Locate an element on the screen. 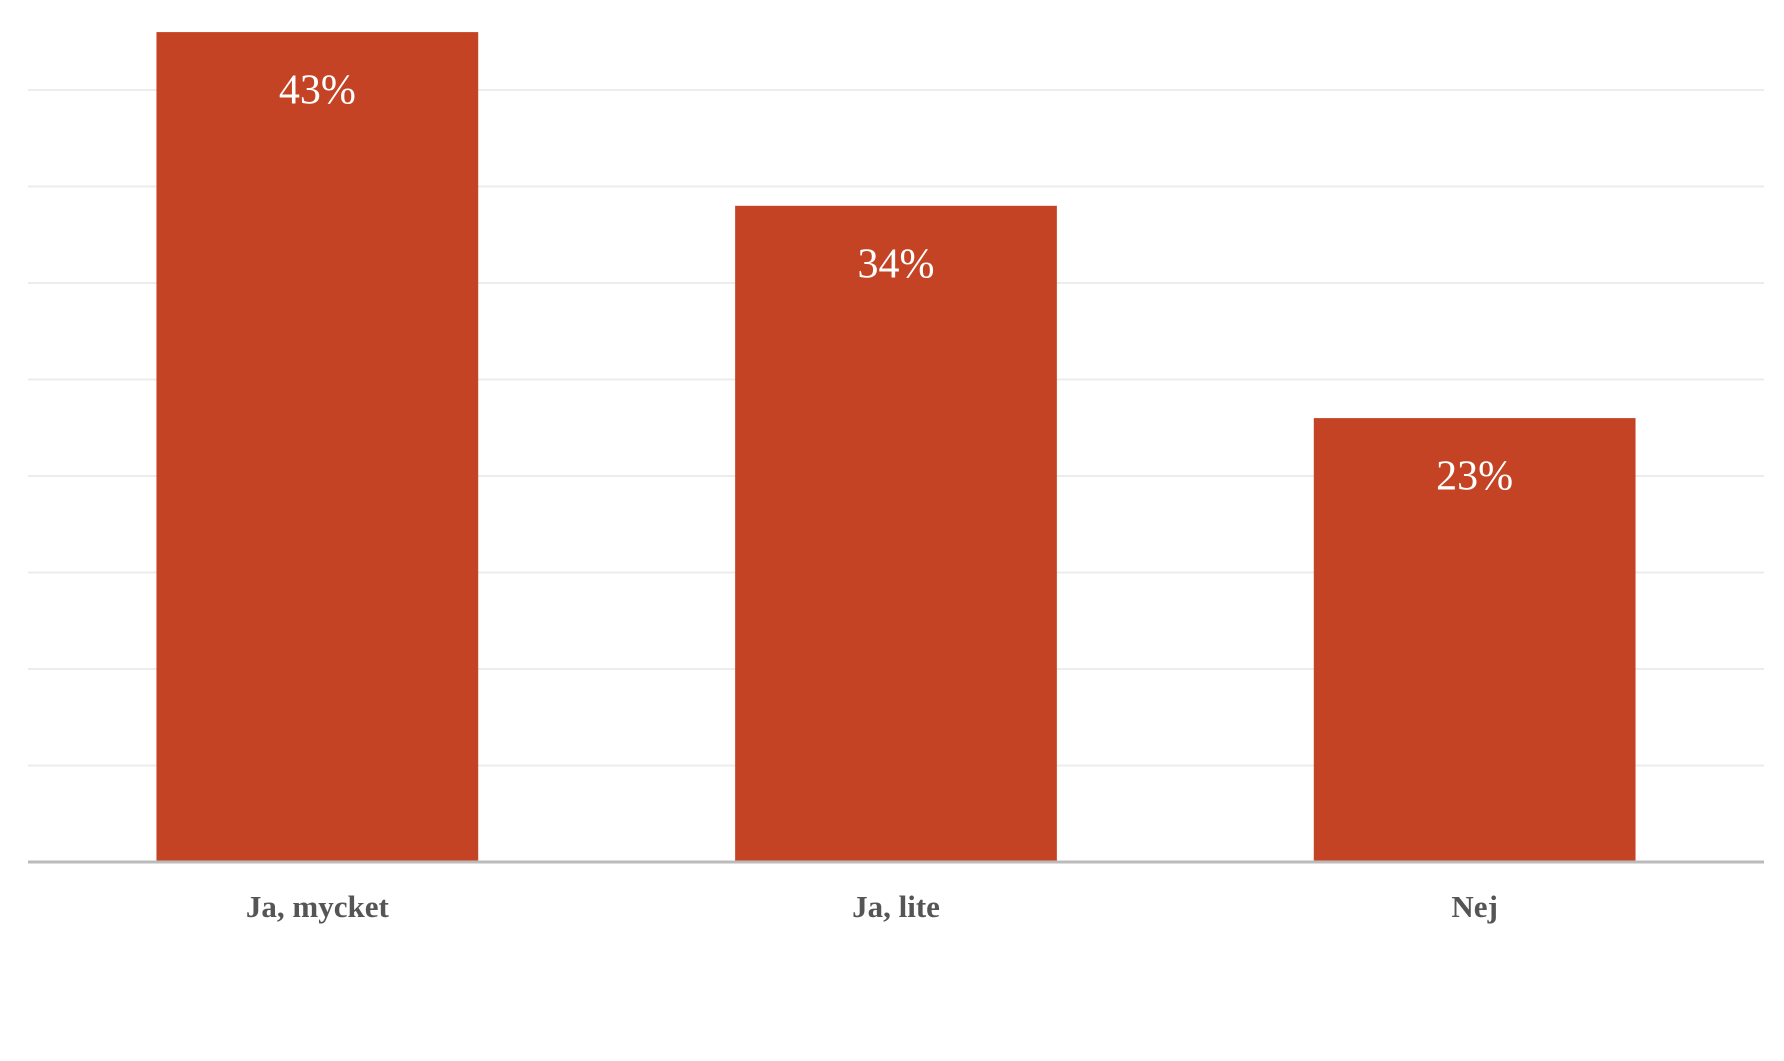 The width and height of the screenshot is (1784, 1061). x-tick-label: Nej is located at coordinates (1474, 906).